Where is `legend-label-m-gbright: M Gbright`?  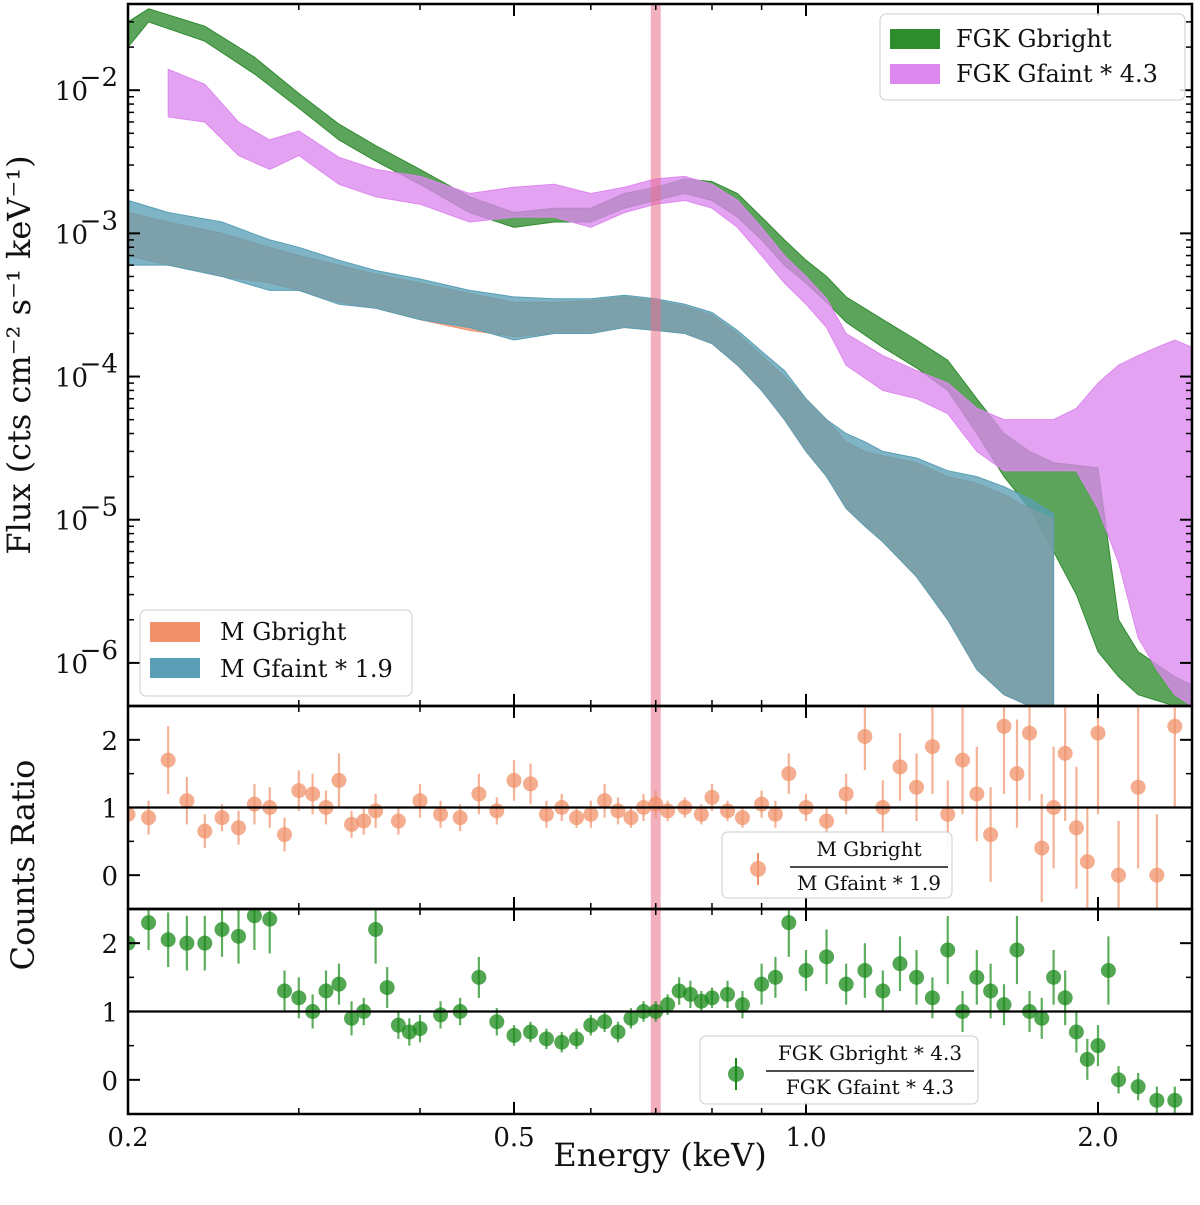
legend-label-m-gbright: M Gbright is located at coordinates (283, 632).